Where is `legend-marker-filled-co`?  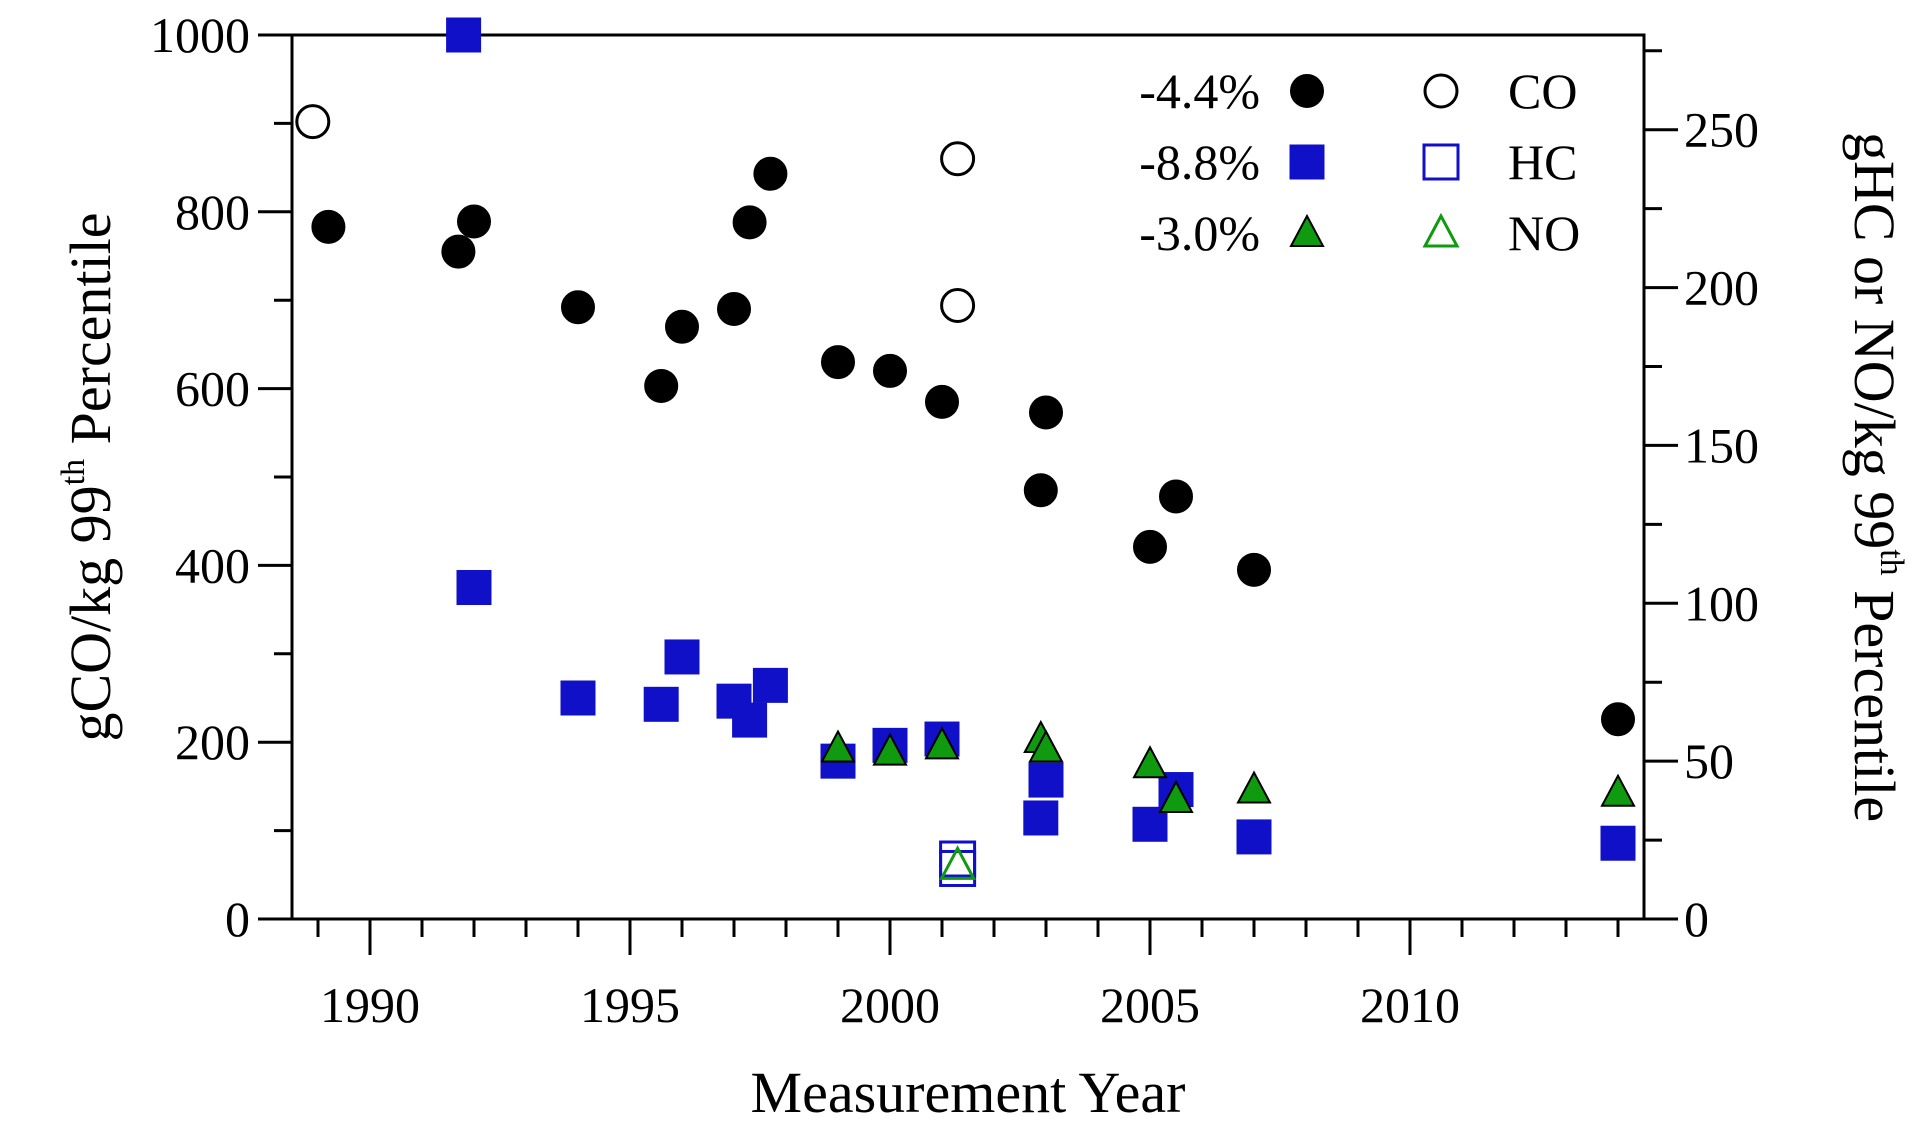 legend-marker-filled-co is located at coordinates (1307, 91).